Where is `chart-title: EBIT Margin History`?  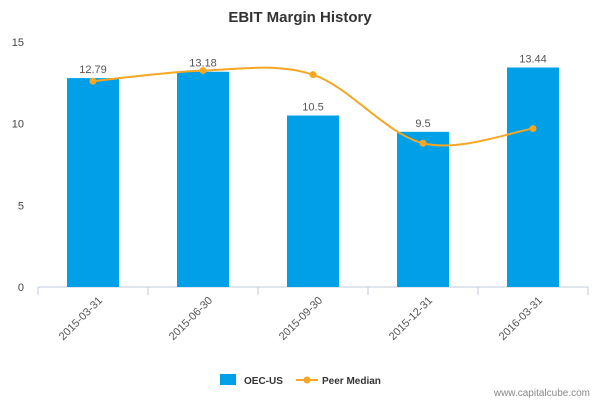 chart-title: EBIT Margin History is located at coordinates (300, 17).